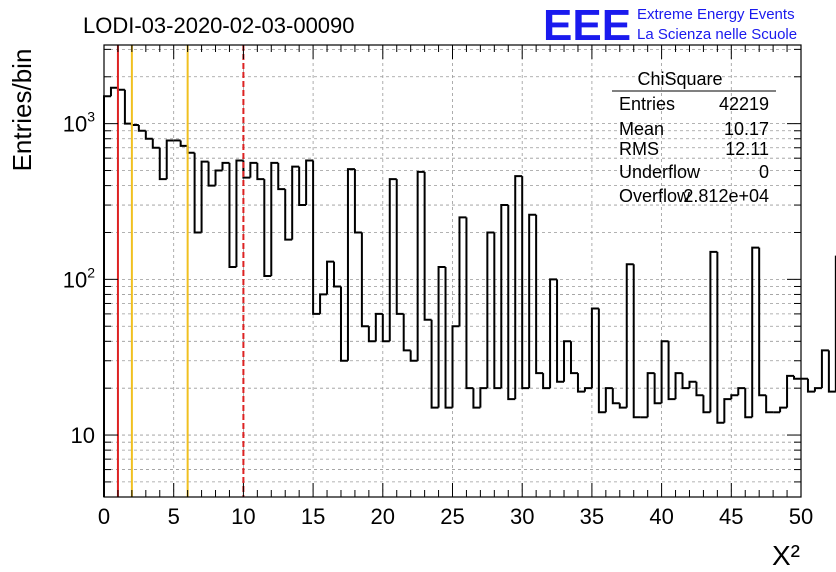 This screenshot has height=572, width=836. What do you see at coordinates (313, 516) in the screenshot?
I see `x-tick-label: 15` at bounding box center [313, 516].